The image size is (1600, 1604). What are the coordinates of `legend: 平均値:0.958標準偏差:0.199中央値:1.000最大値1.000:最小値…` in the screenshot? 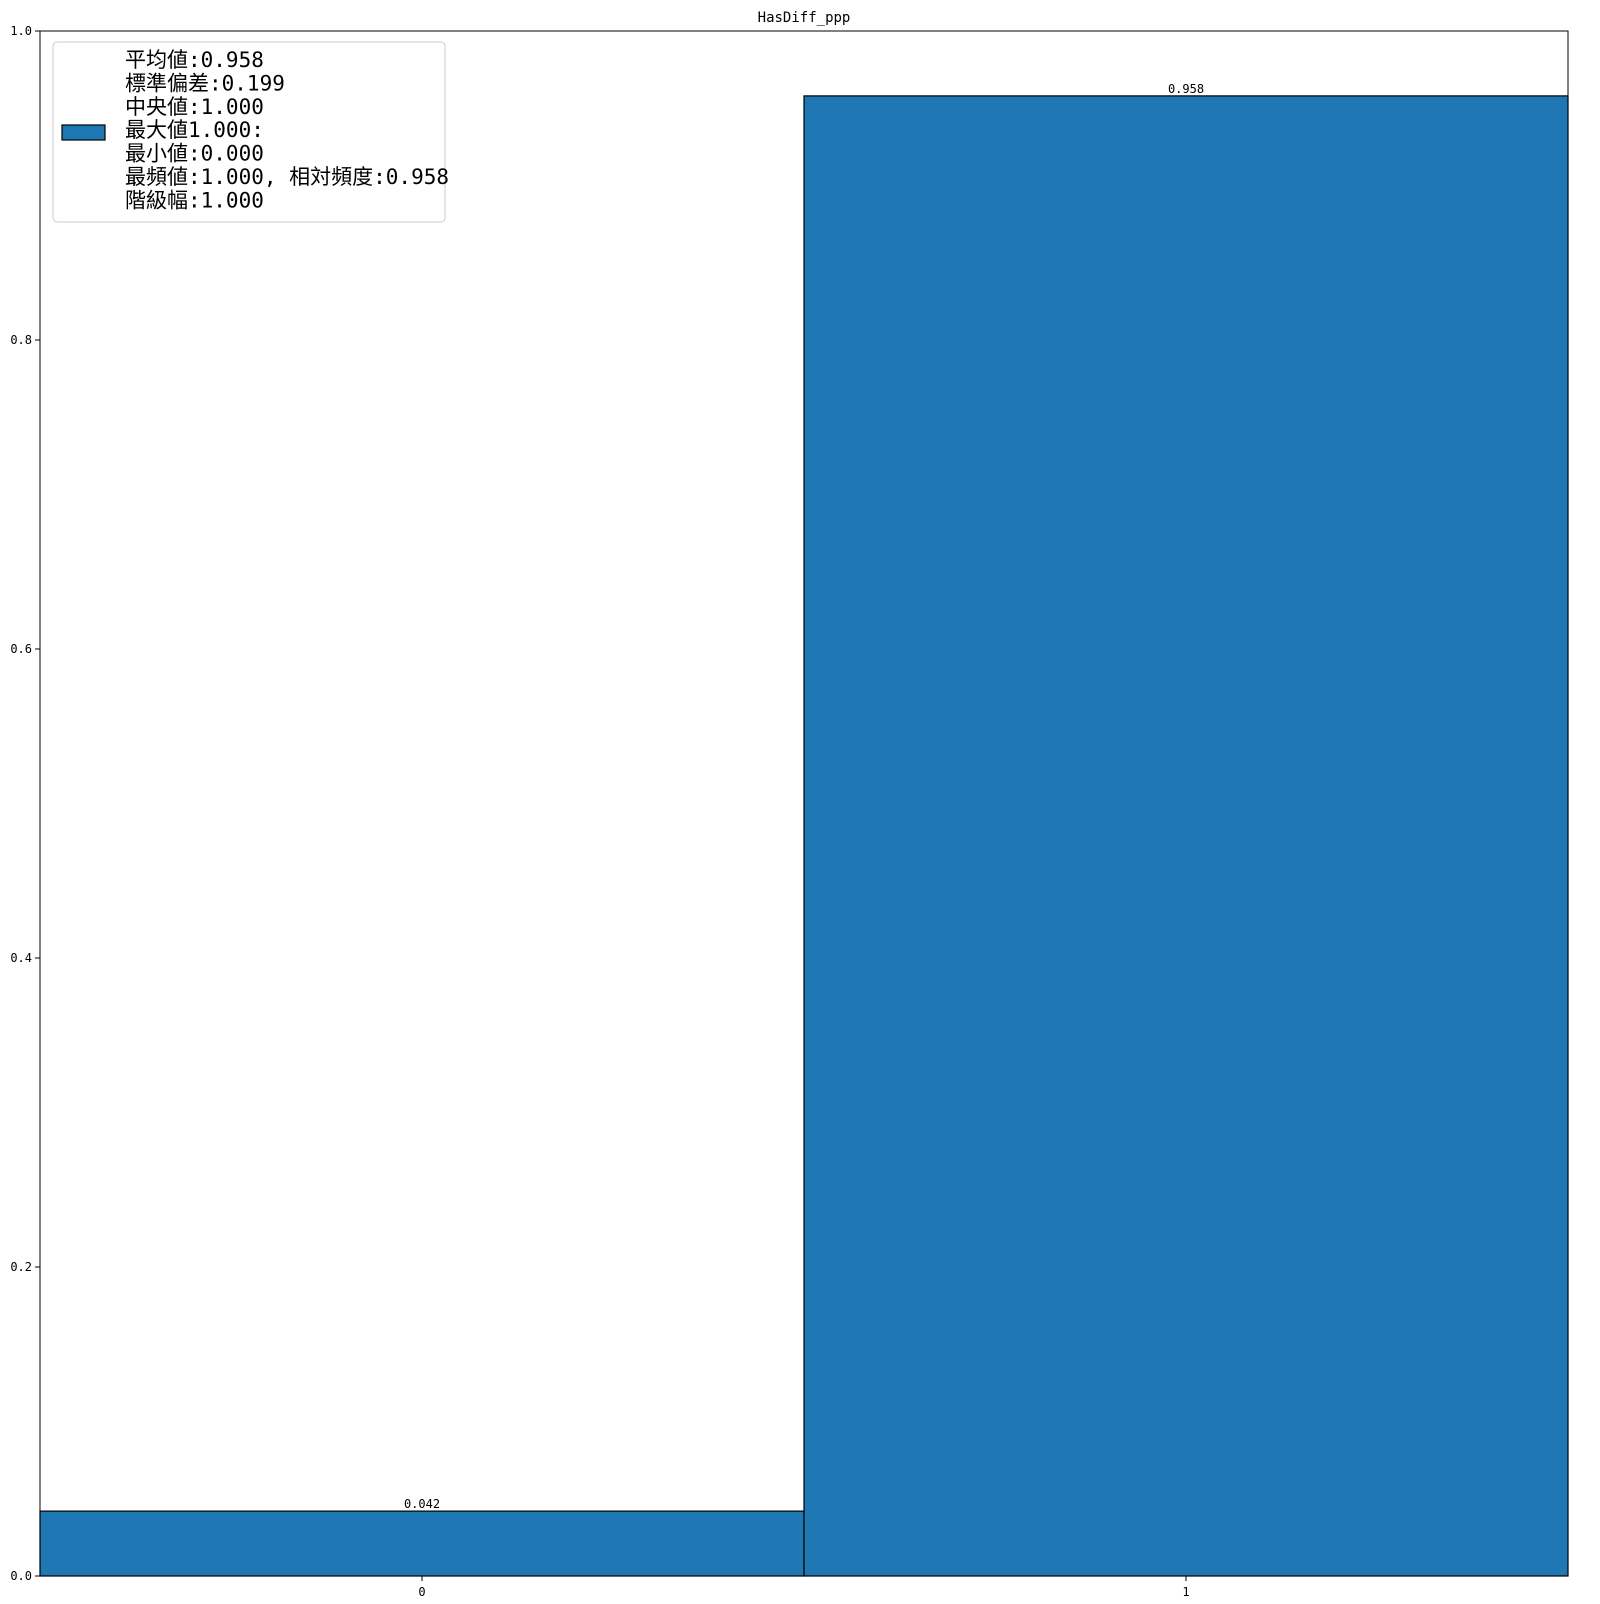 It's located at (250, 132).